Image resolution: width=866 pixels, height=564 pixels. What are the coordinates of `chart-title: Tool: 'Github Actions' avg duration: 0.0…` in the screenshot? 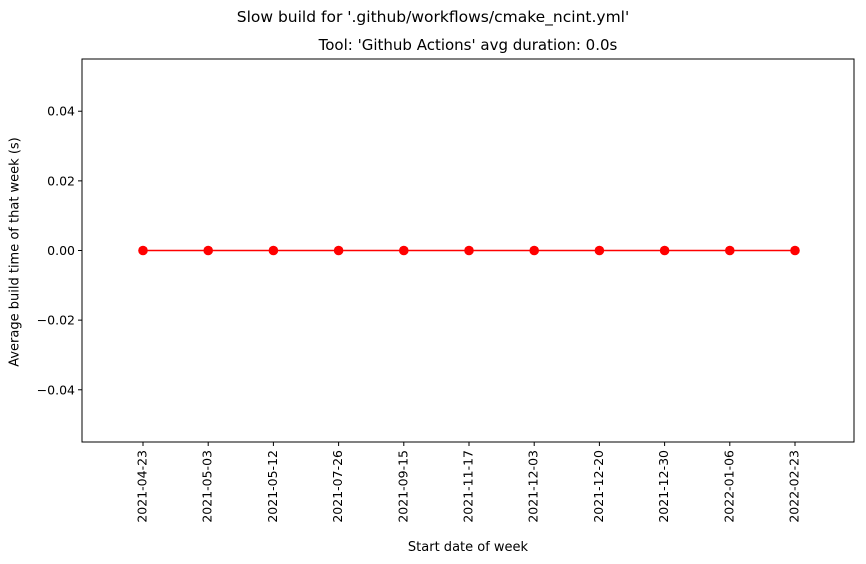 It's located at (468, 45).